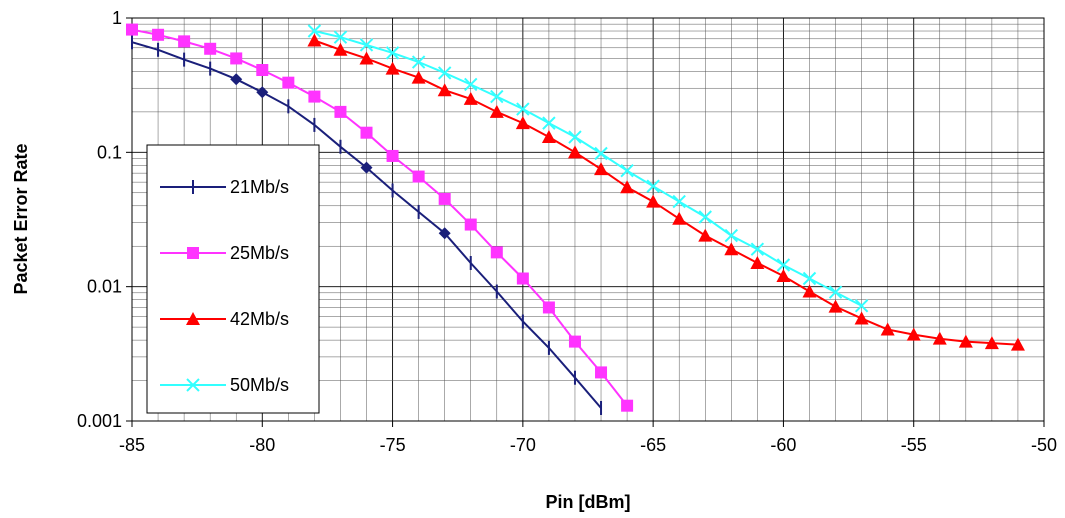 The image size is (1065, 518). What do you see at coordinates (99, 421) in the screenshot?
I see `y-tick-label: 0.001` at bounding box center [99, 421].